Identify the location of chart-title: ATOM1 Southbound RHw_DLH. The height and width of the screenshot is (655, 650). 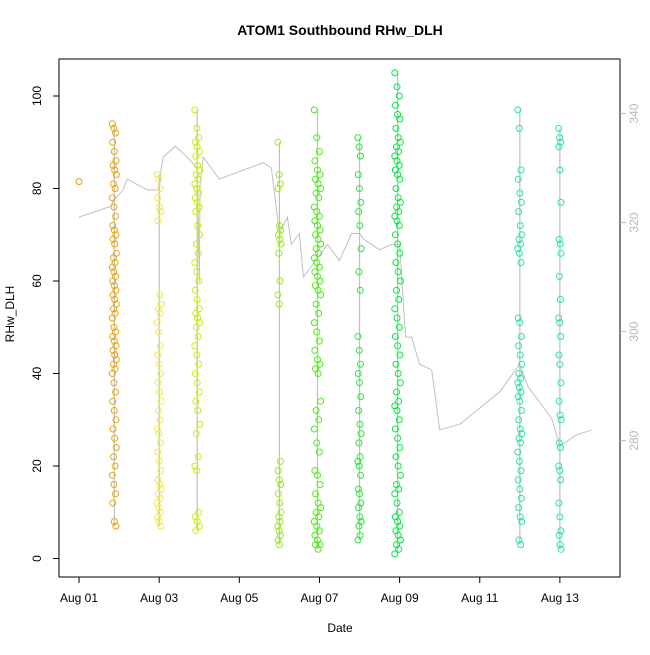
(340, 30).